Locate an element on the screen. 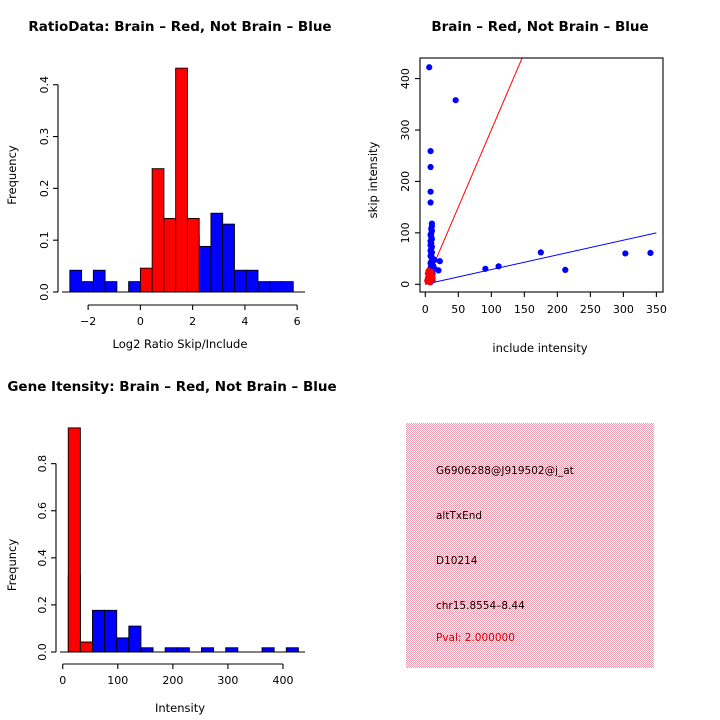  x-axis-tick-label: −2 is located at coordinates (88, 321).